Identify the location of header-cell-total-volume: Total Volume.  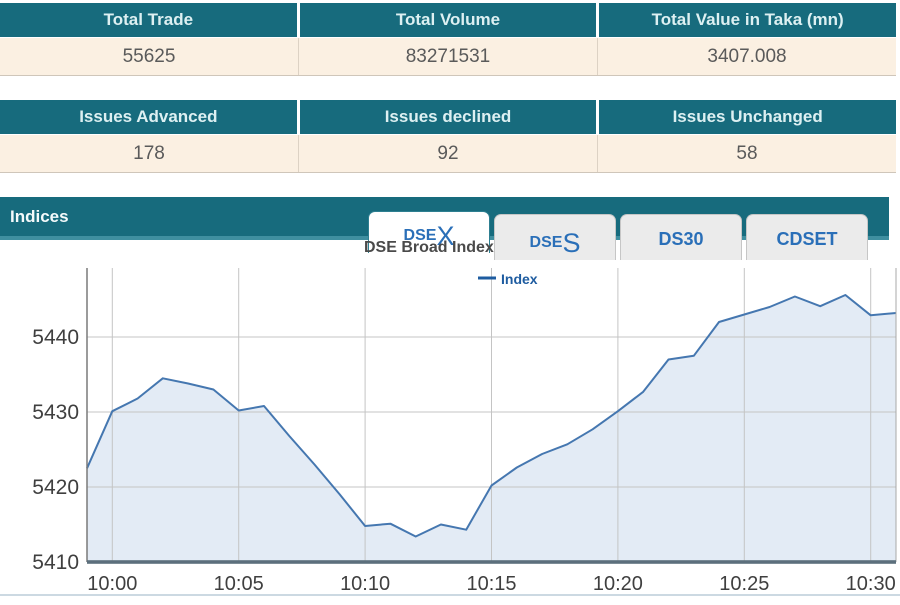
(448, 20).